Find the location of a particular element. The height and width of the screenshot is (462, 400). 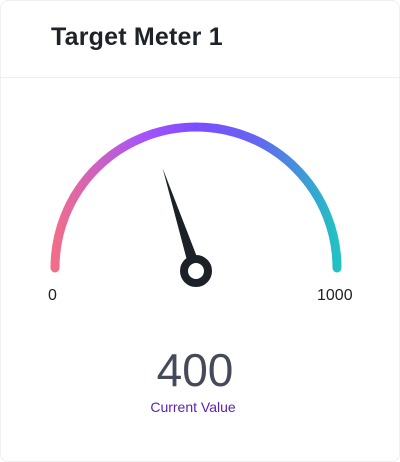

current-value-caption: Current Value is located at coordinates (193, 407).